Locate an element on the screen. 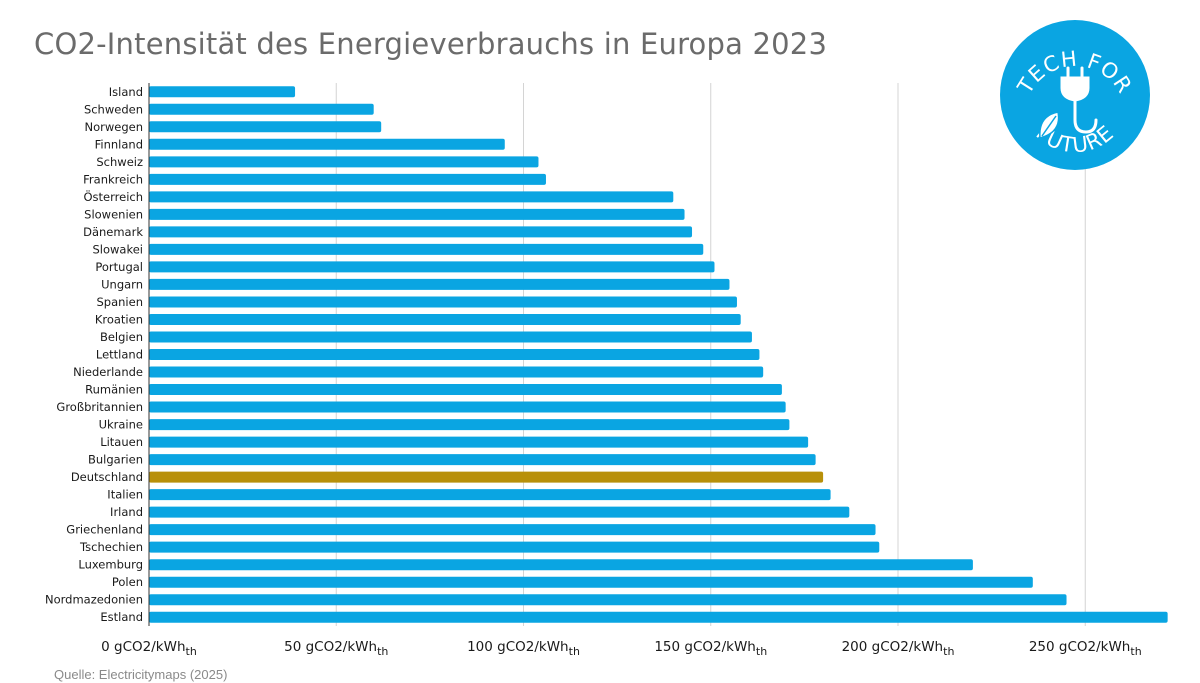 This screenshot has height=683, width=1200. bar-nordmazedonien is located at coordinates (608, 600).